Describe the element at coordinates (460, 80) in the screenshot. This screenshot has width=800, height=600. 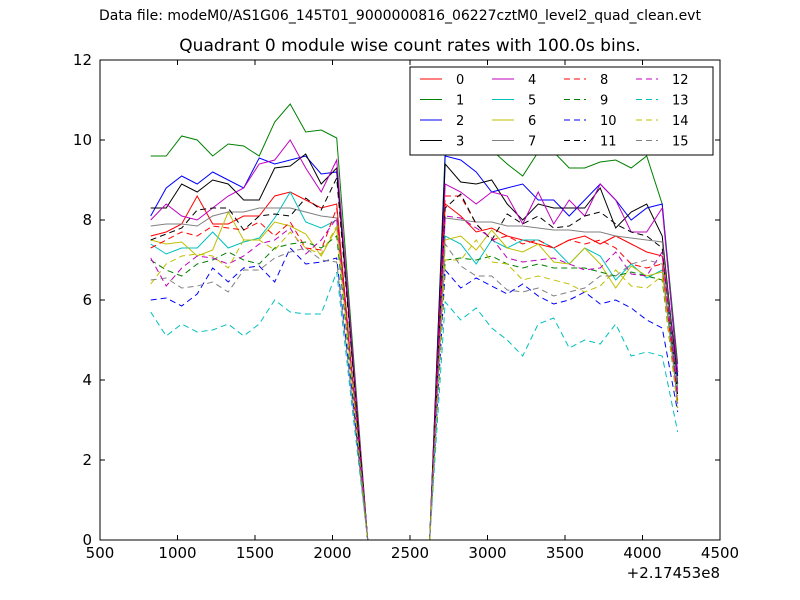
I see `legend-label-0: 0` at that location.